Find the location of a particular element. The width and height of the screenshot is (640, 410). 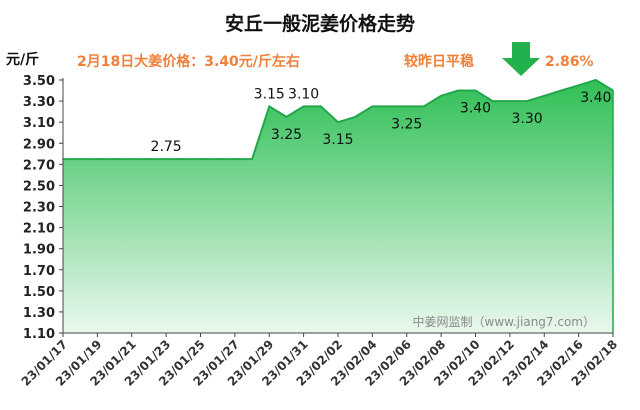

y-tick-label: 1.90 is located at coordinates (39, 250).